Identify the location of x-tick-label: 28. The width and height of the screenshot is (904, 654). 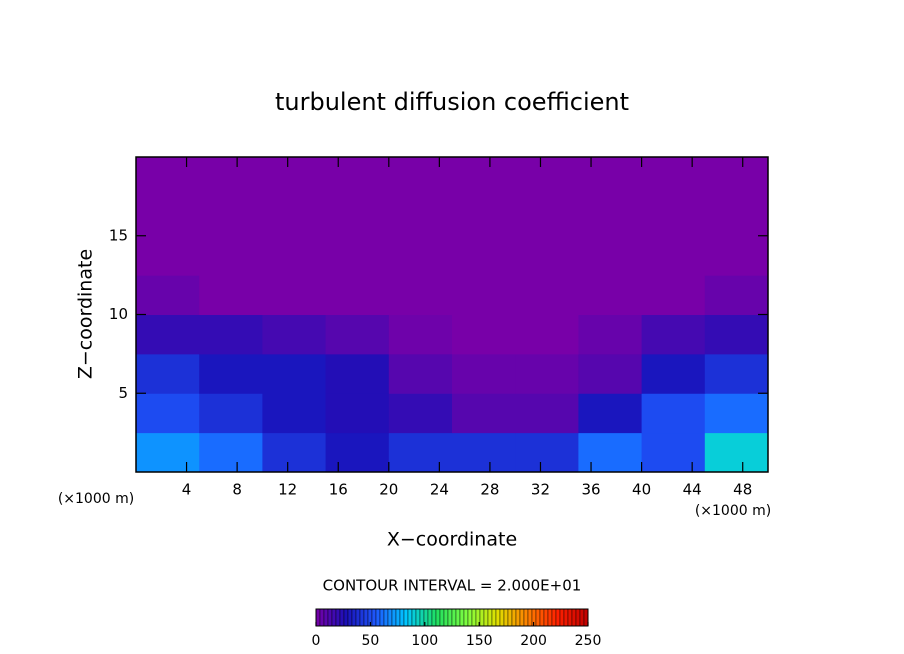
(489, 490).